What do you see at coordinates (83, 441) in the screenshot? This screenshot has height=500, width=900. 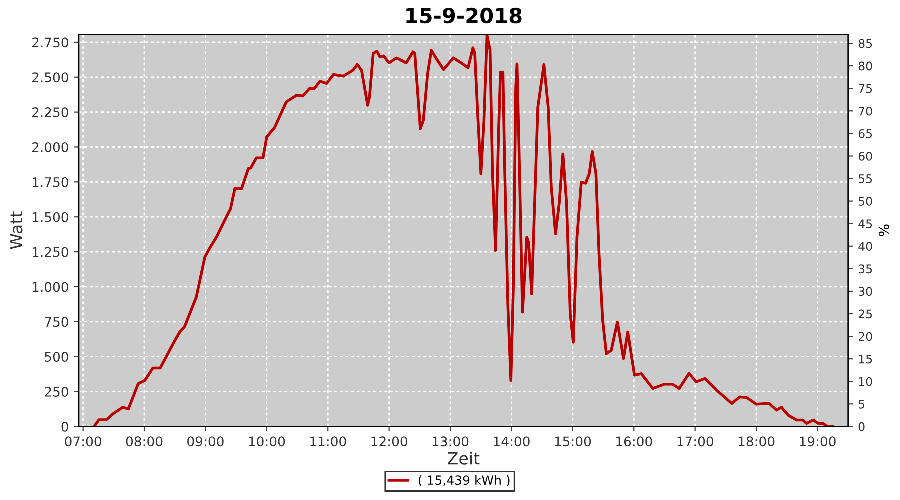 I see `x-tick-label: 07:00` at bounding box center [83, 441].